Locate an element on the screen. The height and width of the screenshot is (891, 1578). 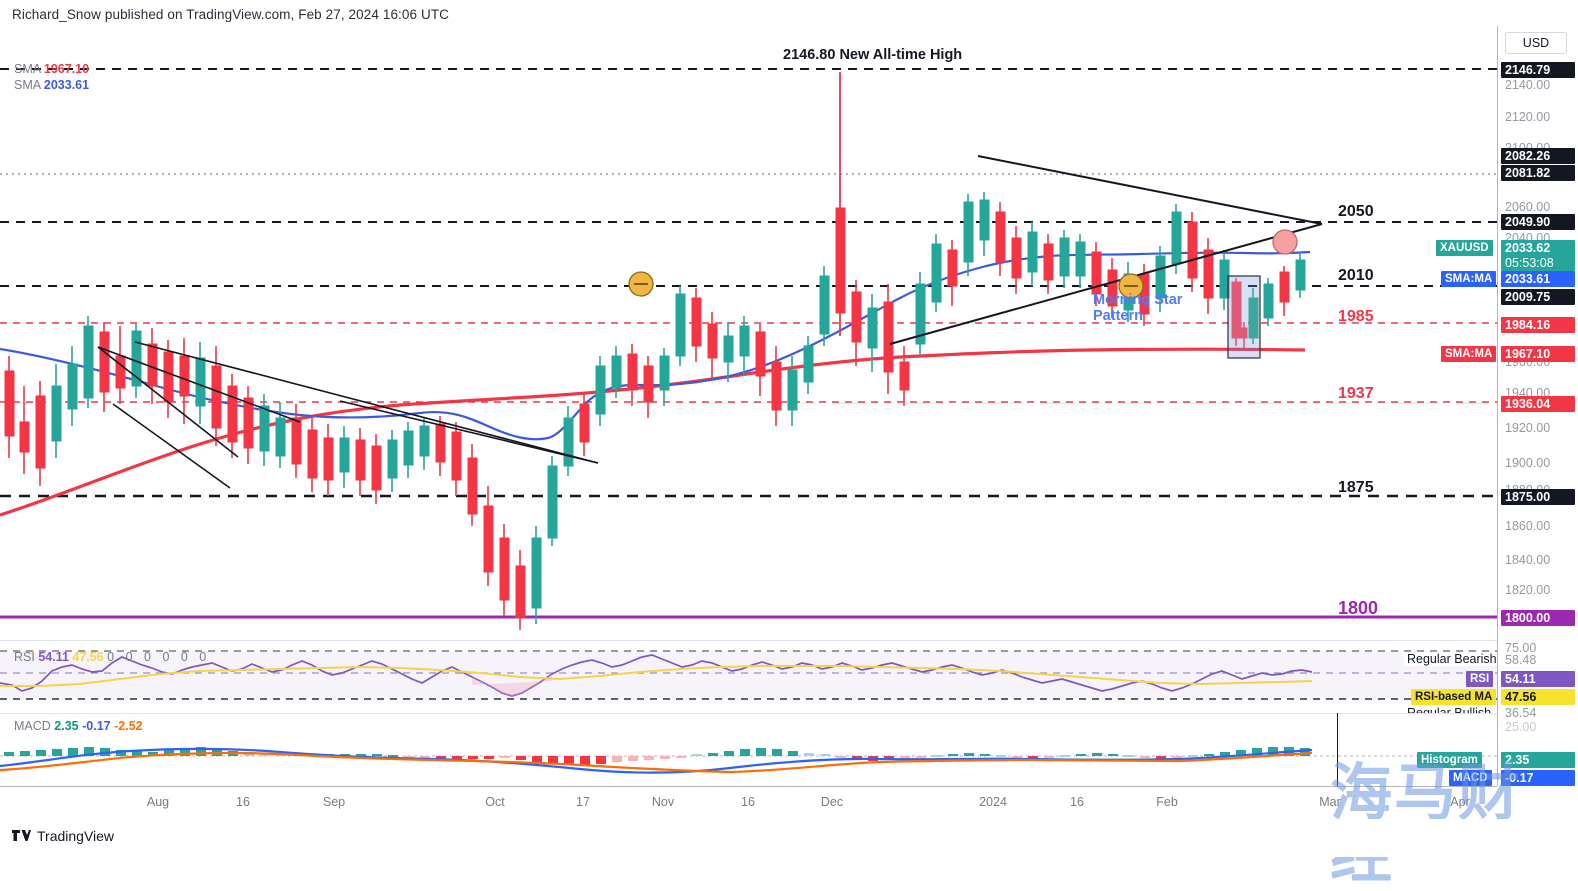
rsi-regular-bearish-label: Regular Bearish is located at coordinates (1452, 659).